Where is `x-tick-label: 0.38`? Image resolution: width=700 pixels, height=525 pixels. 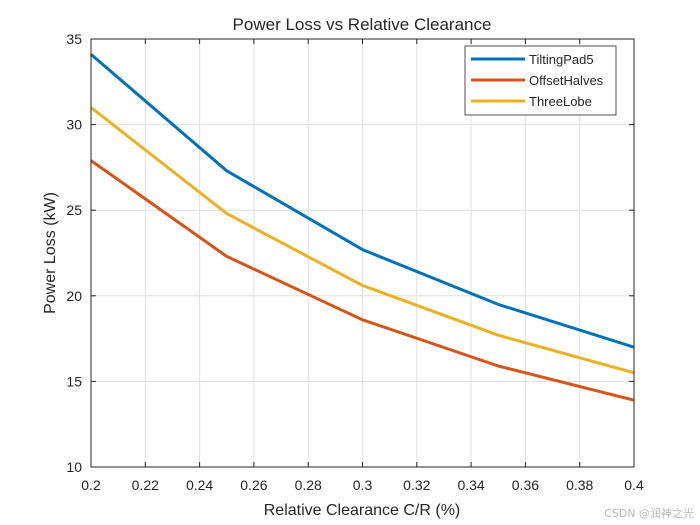
x-tick-label: 0.38 is located at coordinates (579, 485).